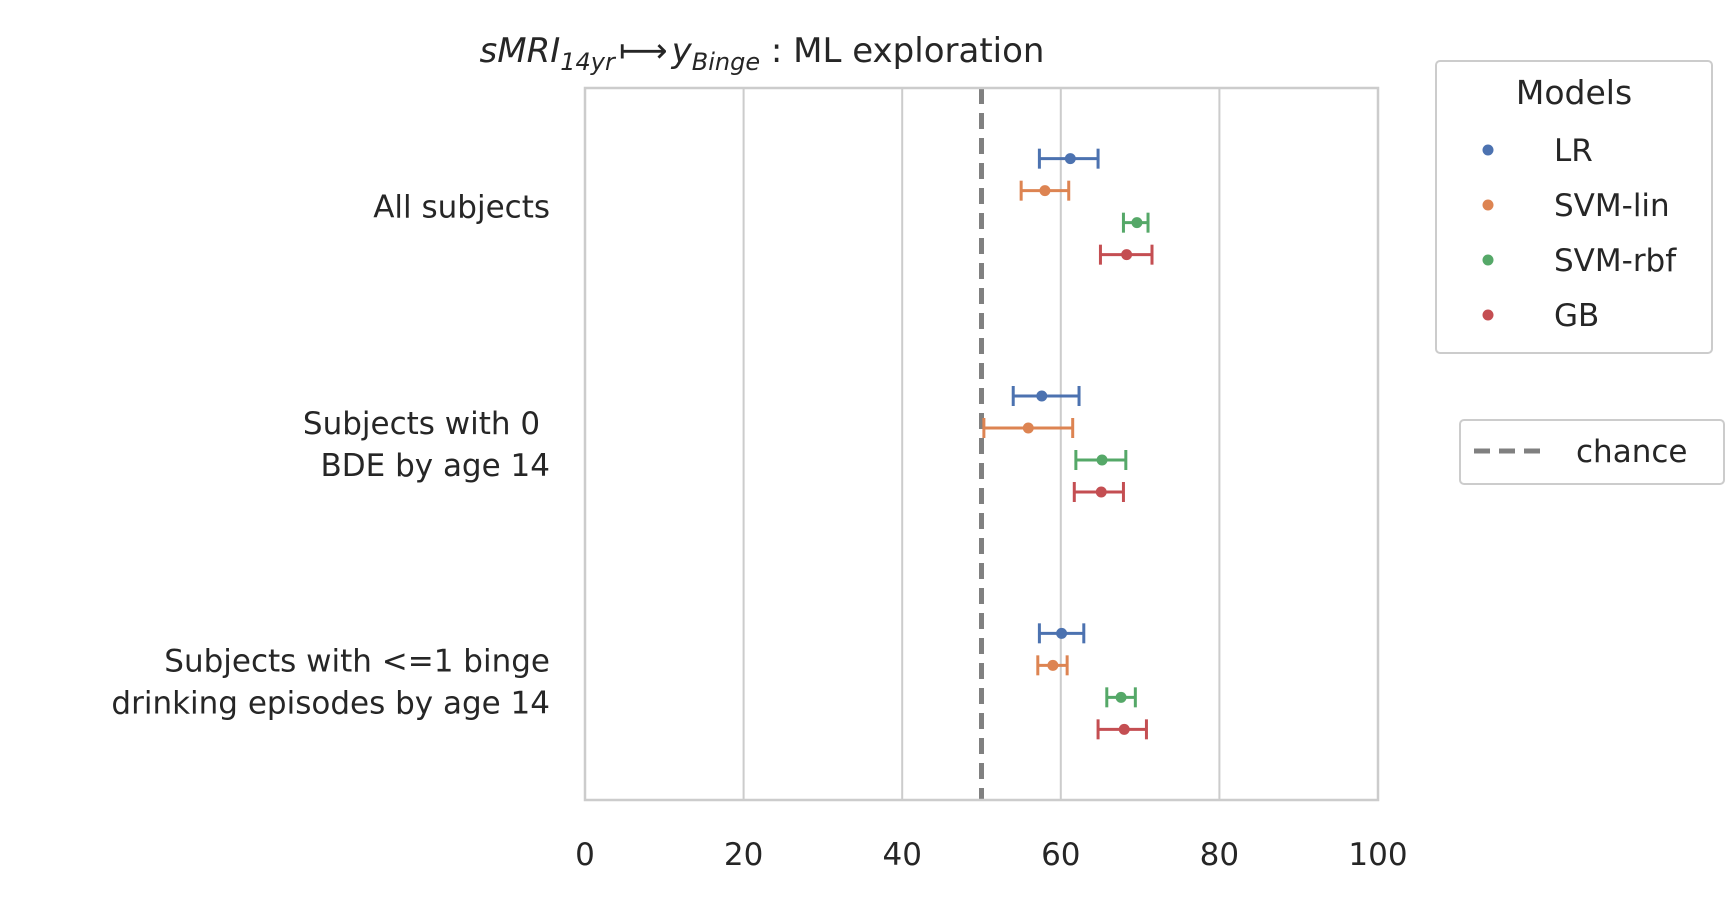 This screenshot has height=900, width=1733. I want to click on x-tick-label-40: 40, so click(901, 855).